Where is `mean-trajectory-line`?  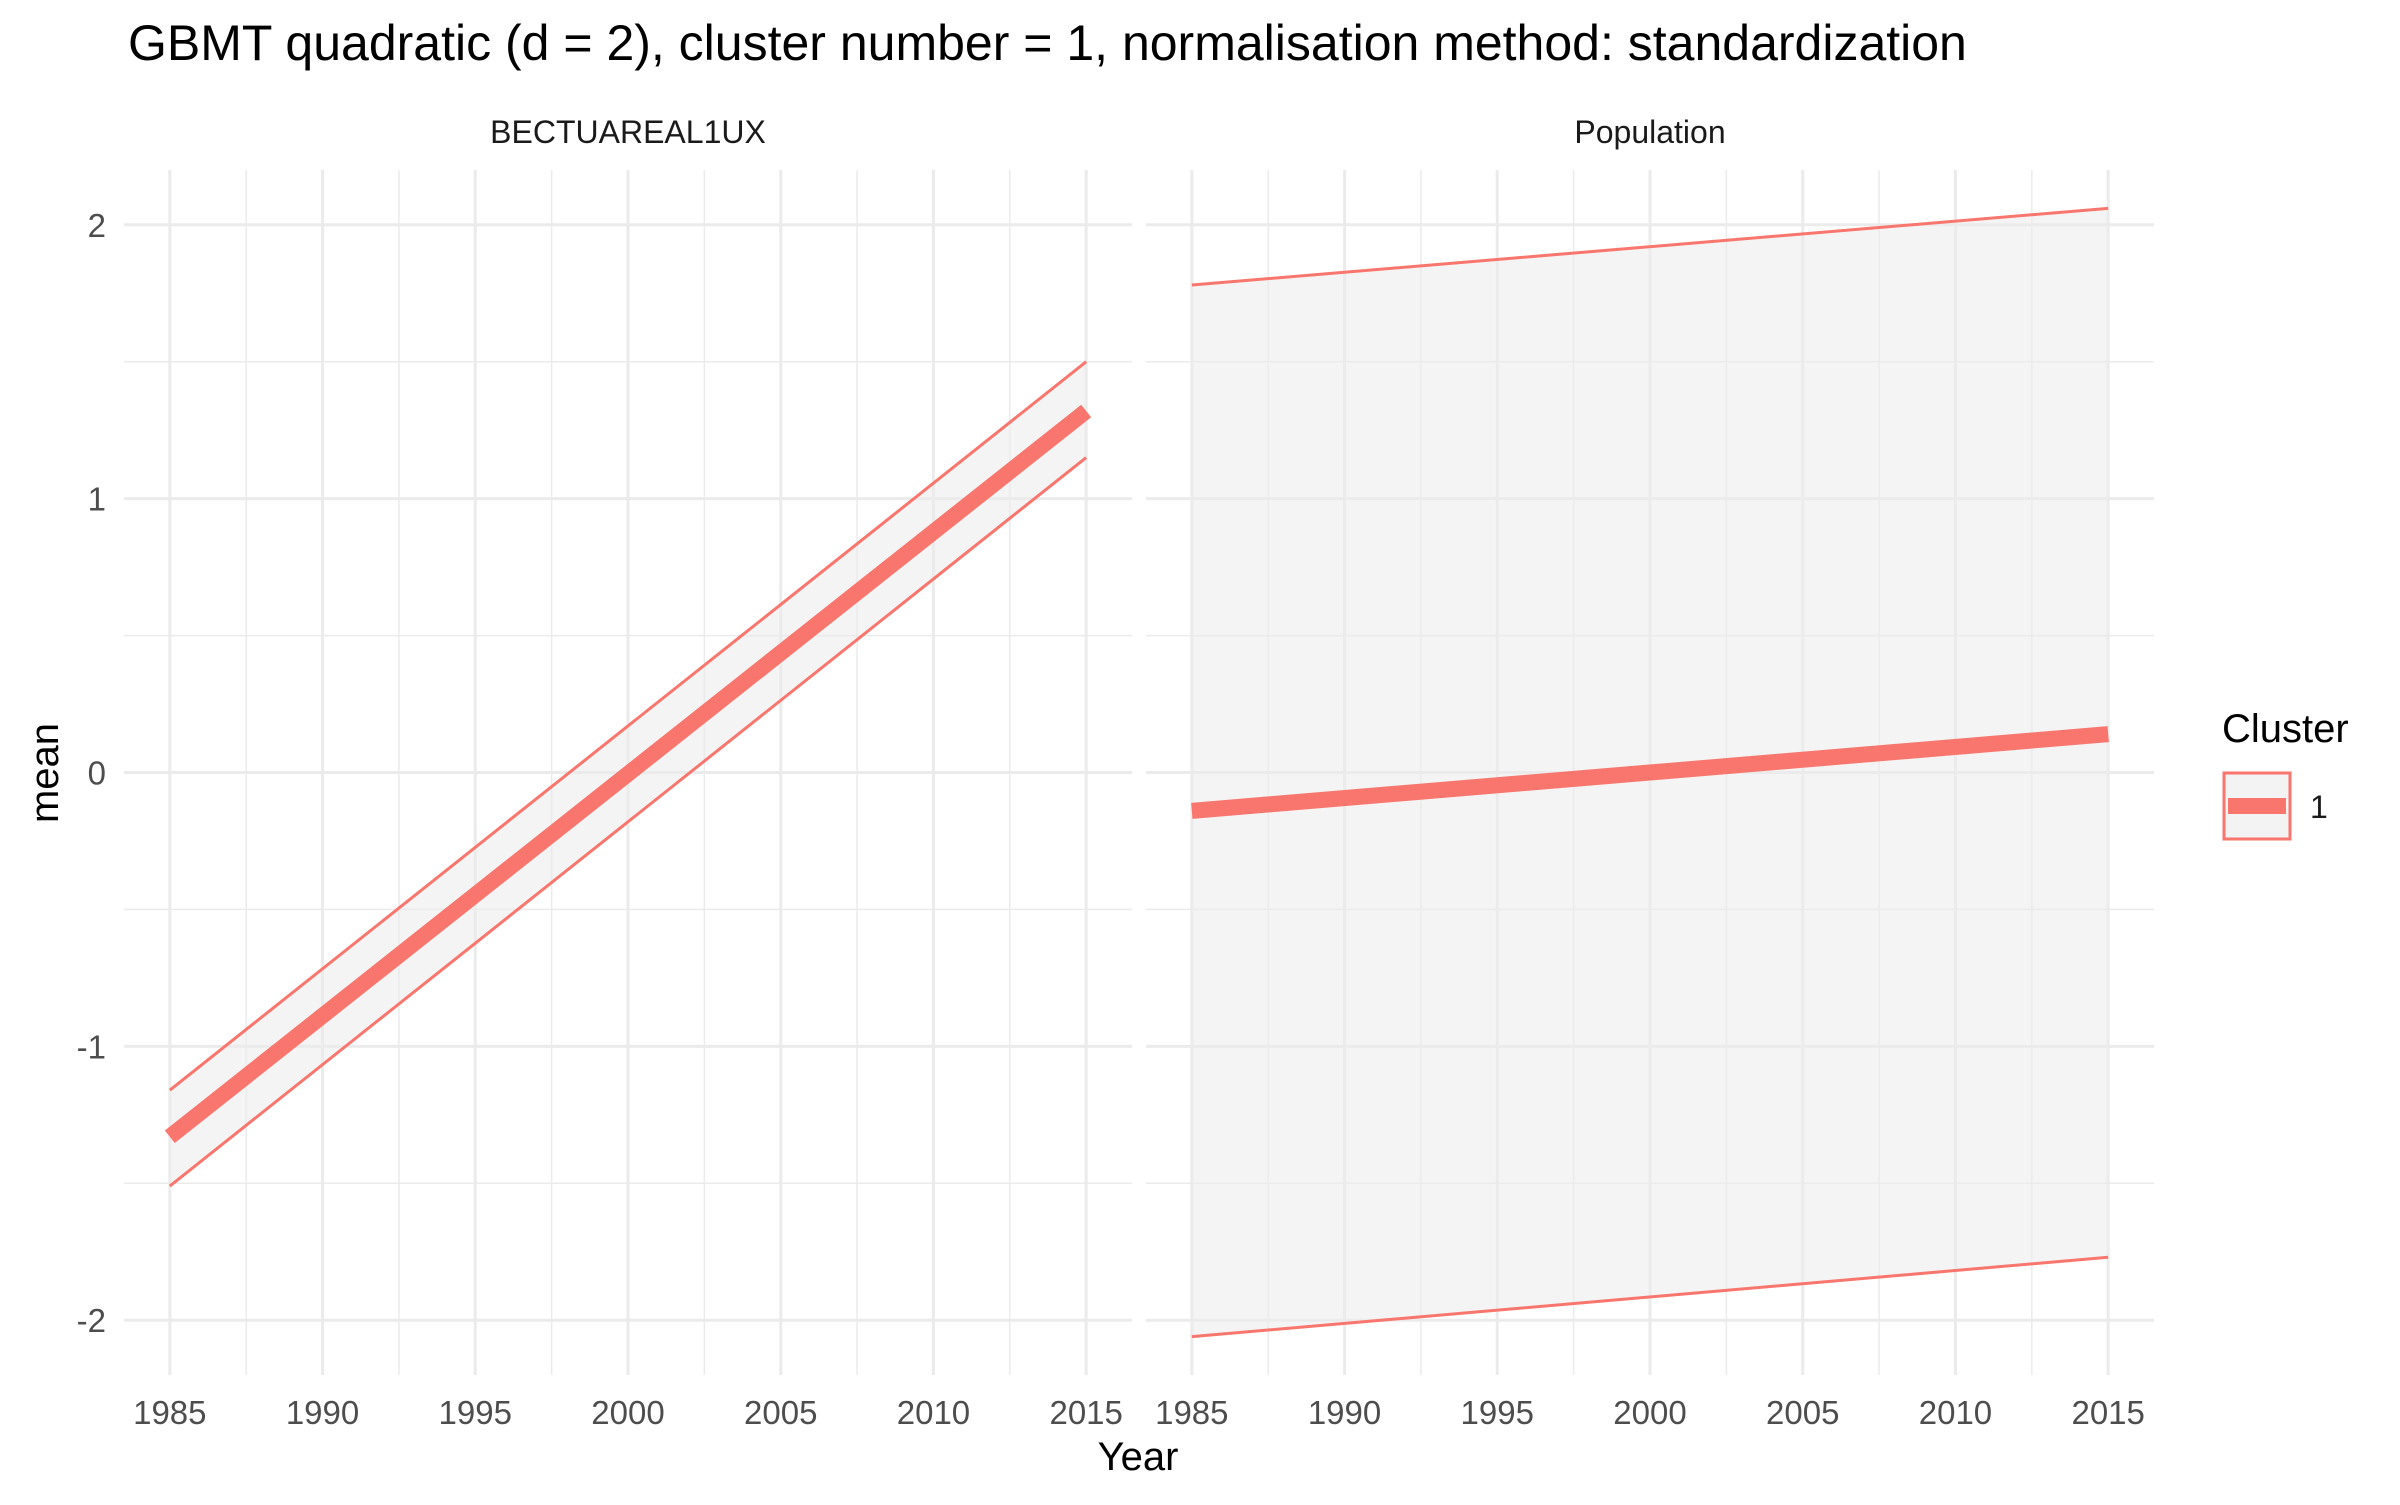
mean-trajectory-line is located at coordinates (1650, 772).